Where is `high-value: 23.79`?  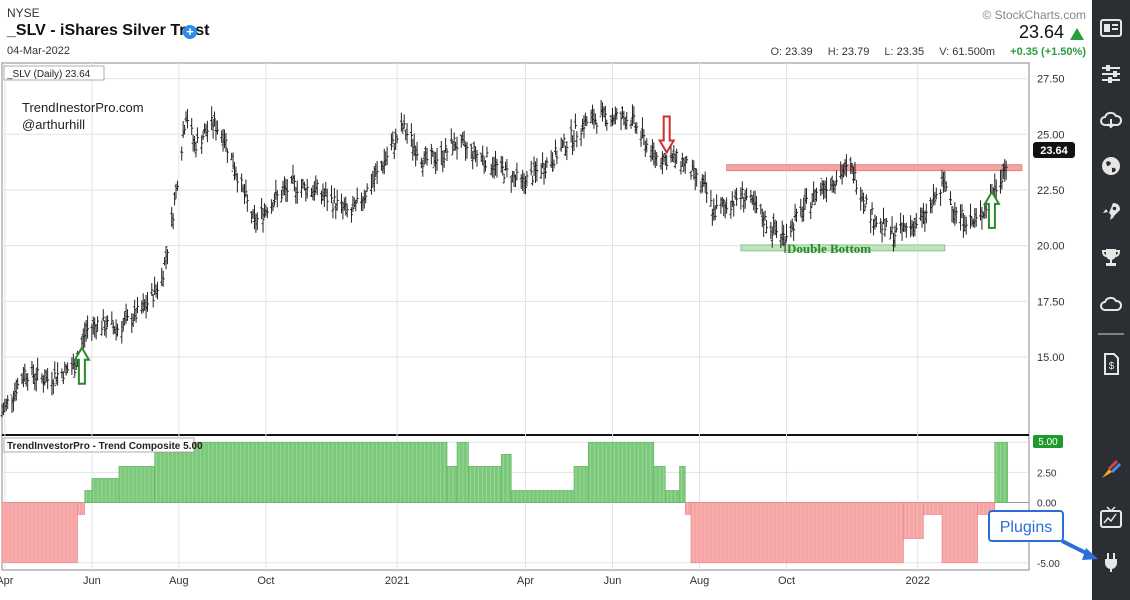
high-value: 23.79 is located at coordinates (855, 52).